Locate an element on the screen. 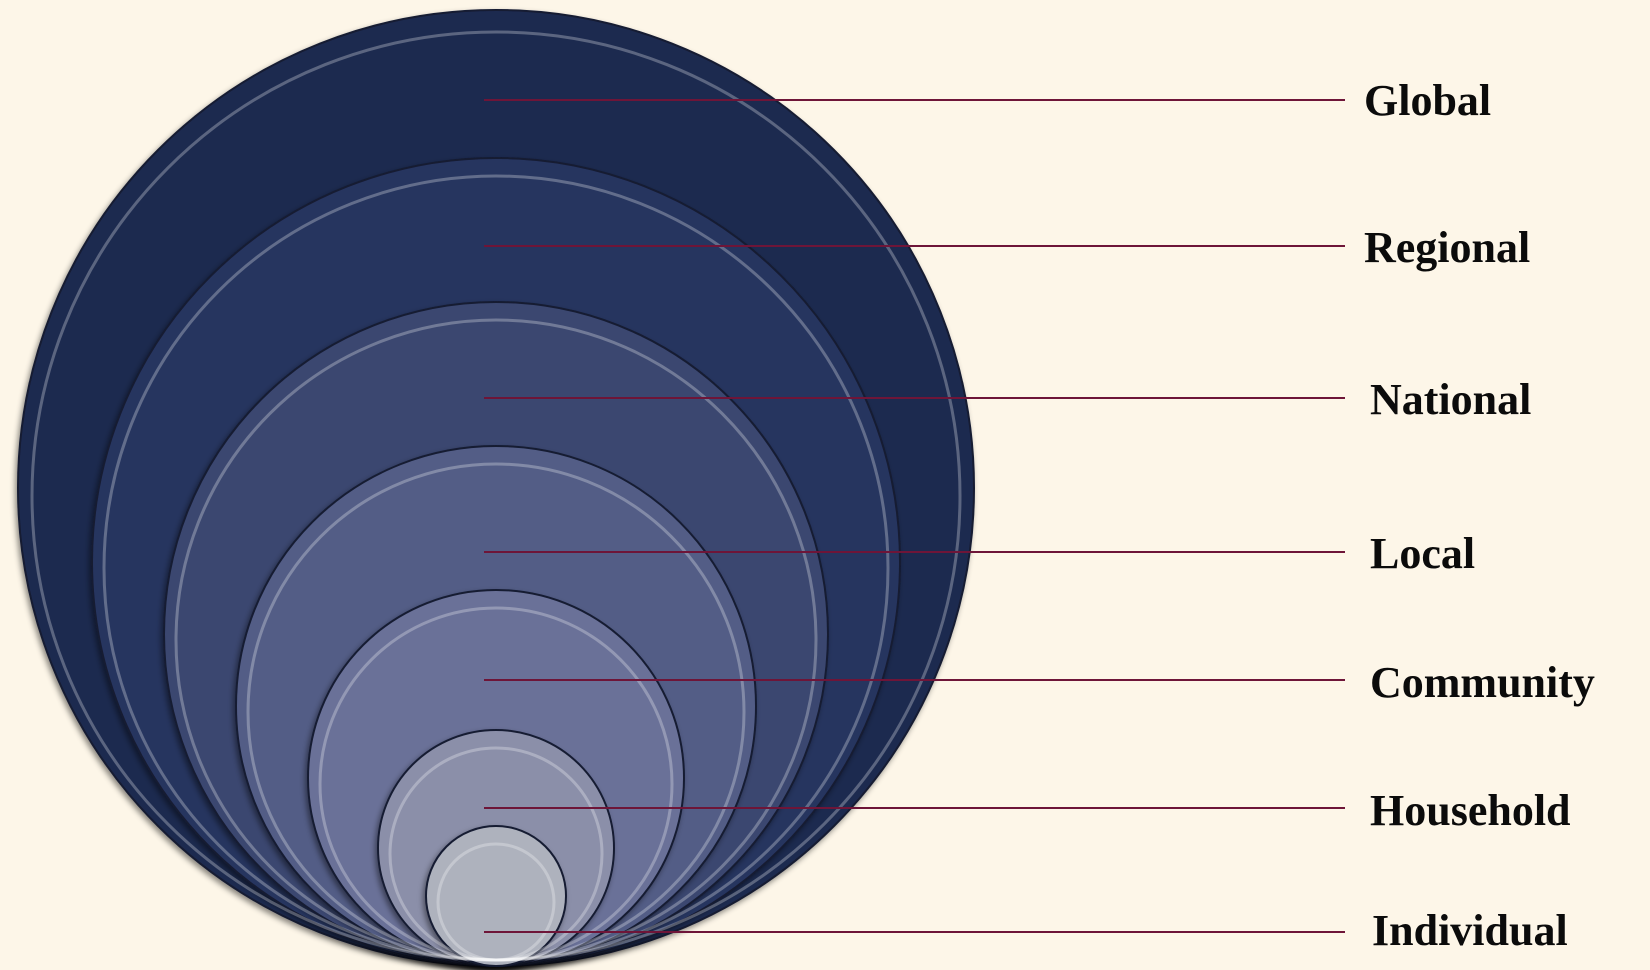 Image resolution: width=1650 pixels, height=970 pixels. label-household: Household is located at coordinates (1470, 810).